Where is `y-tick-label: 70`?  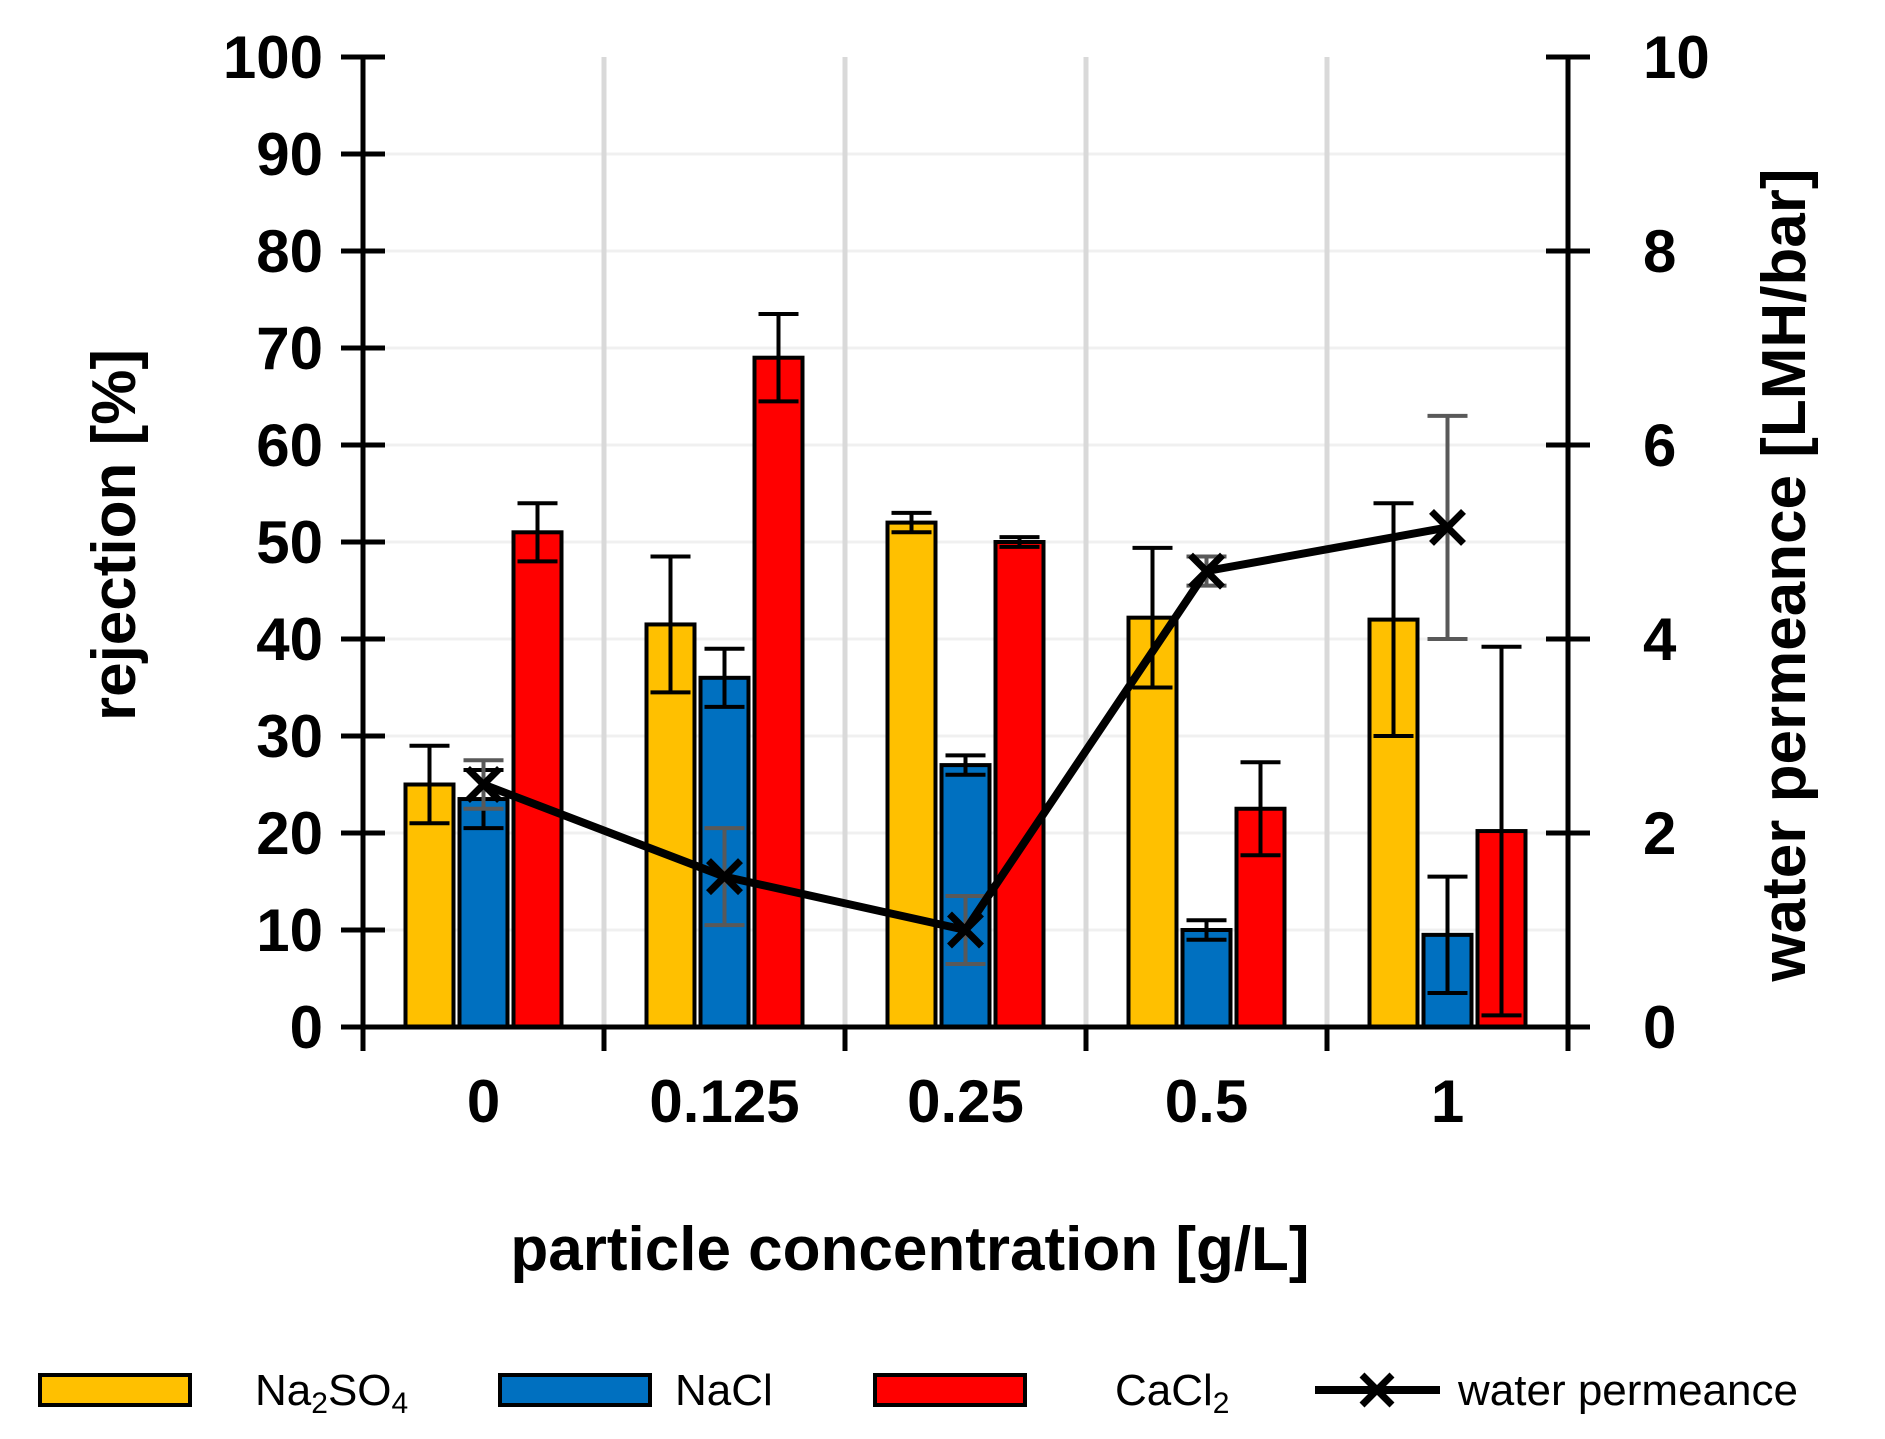 y-tick-label: 70 is located at coordinates (289, 348).